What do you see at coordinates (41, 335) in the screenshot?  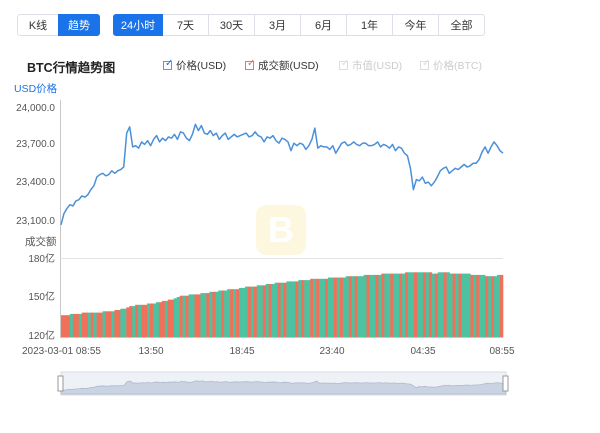 I see `volume-tick-label: 120亿` at bounding box center [41, 335].